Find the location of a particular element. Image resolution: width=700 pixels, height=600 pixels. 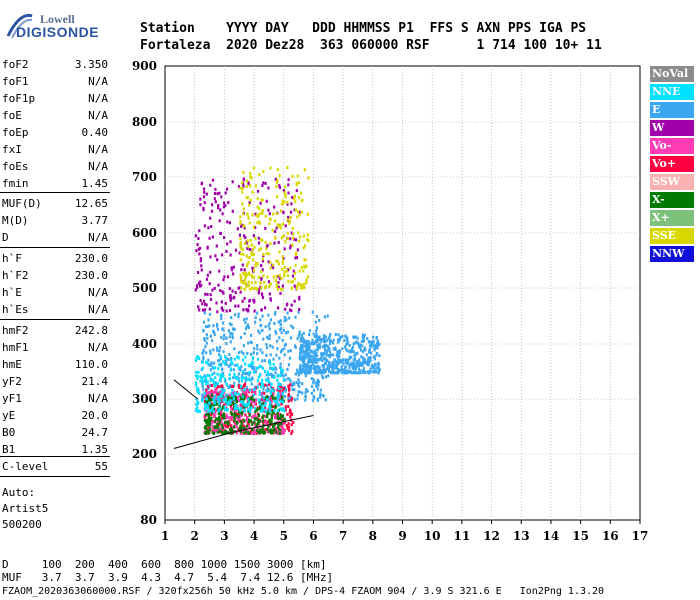

param-row-h-e: h`E N/A is located at coordinates (55, 294).